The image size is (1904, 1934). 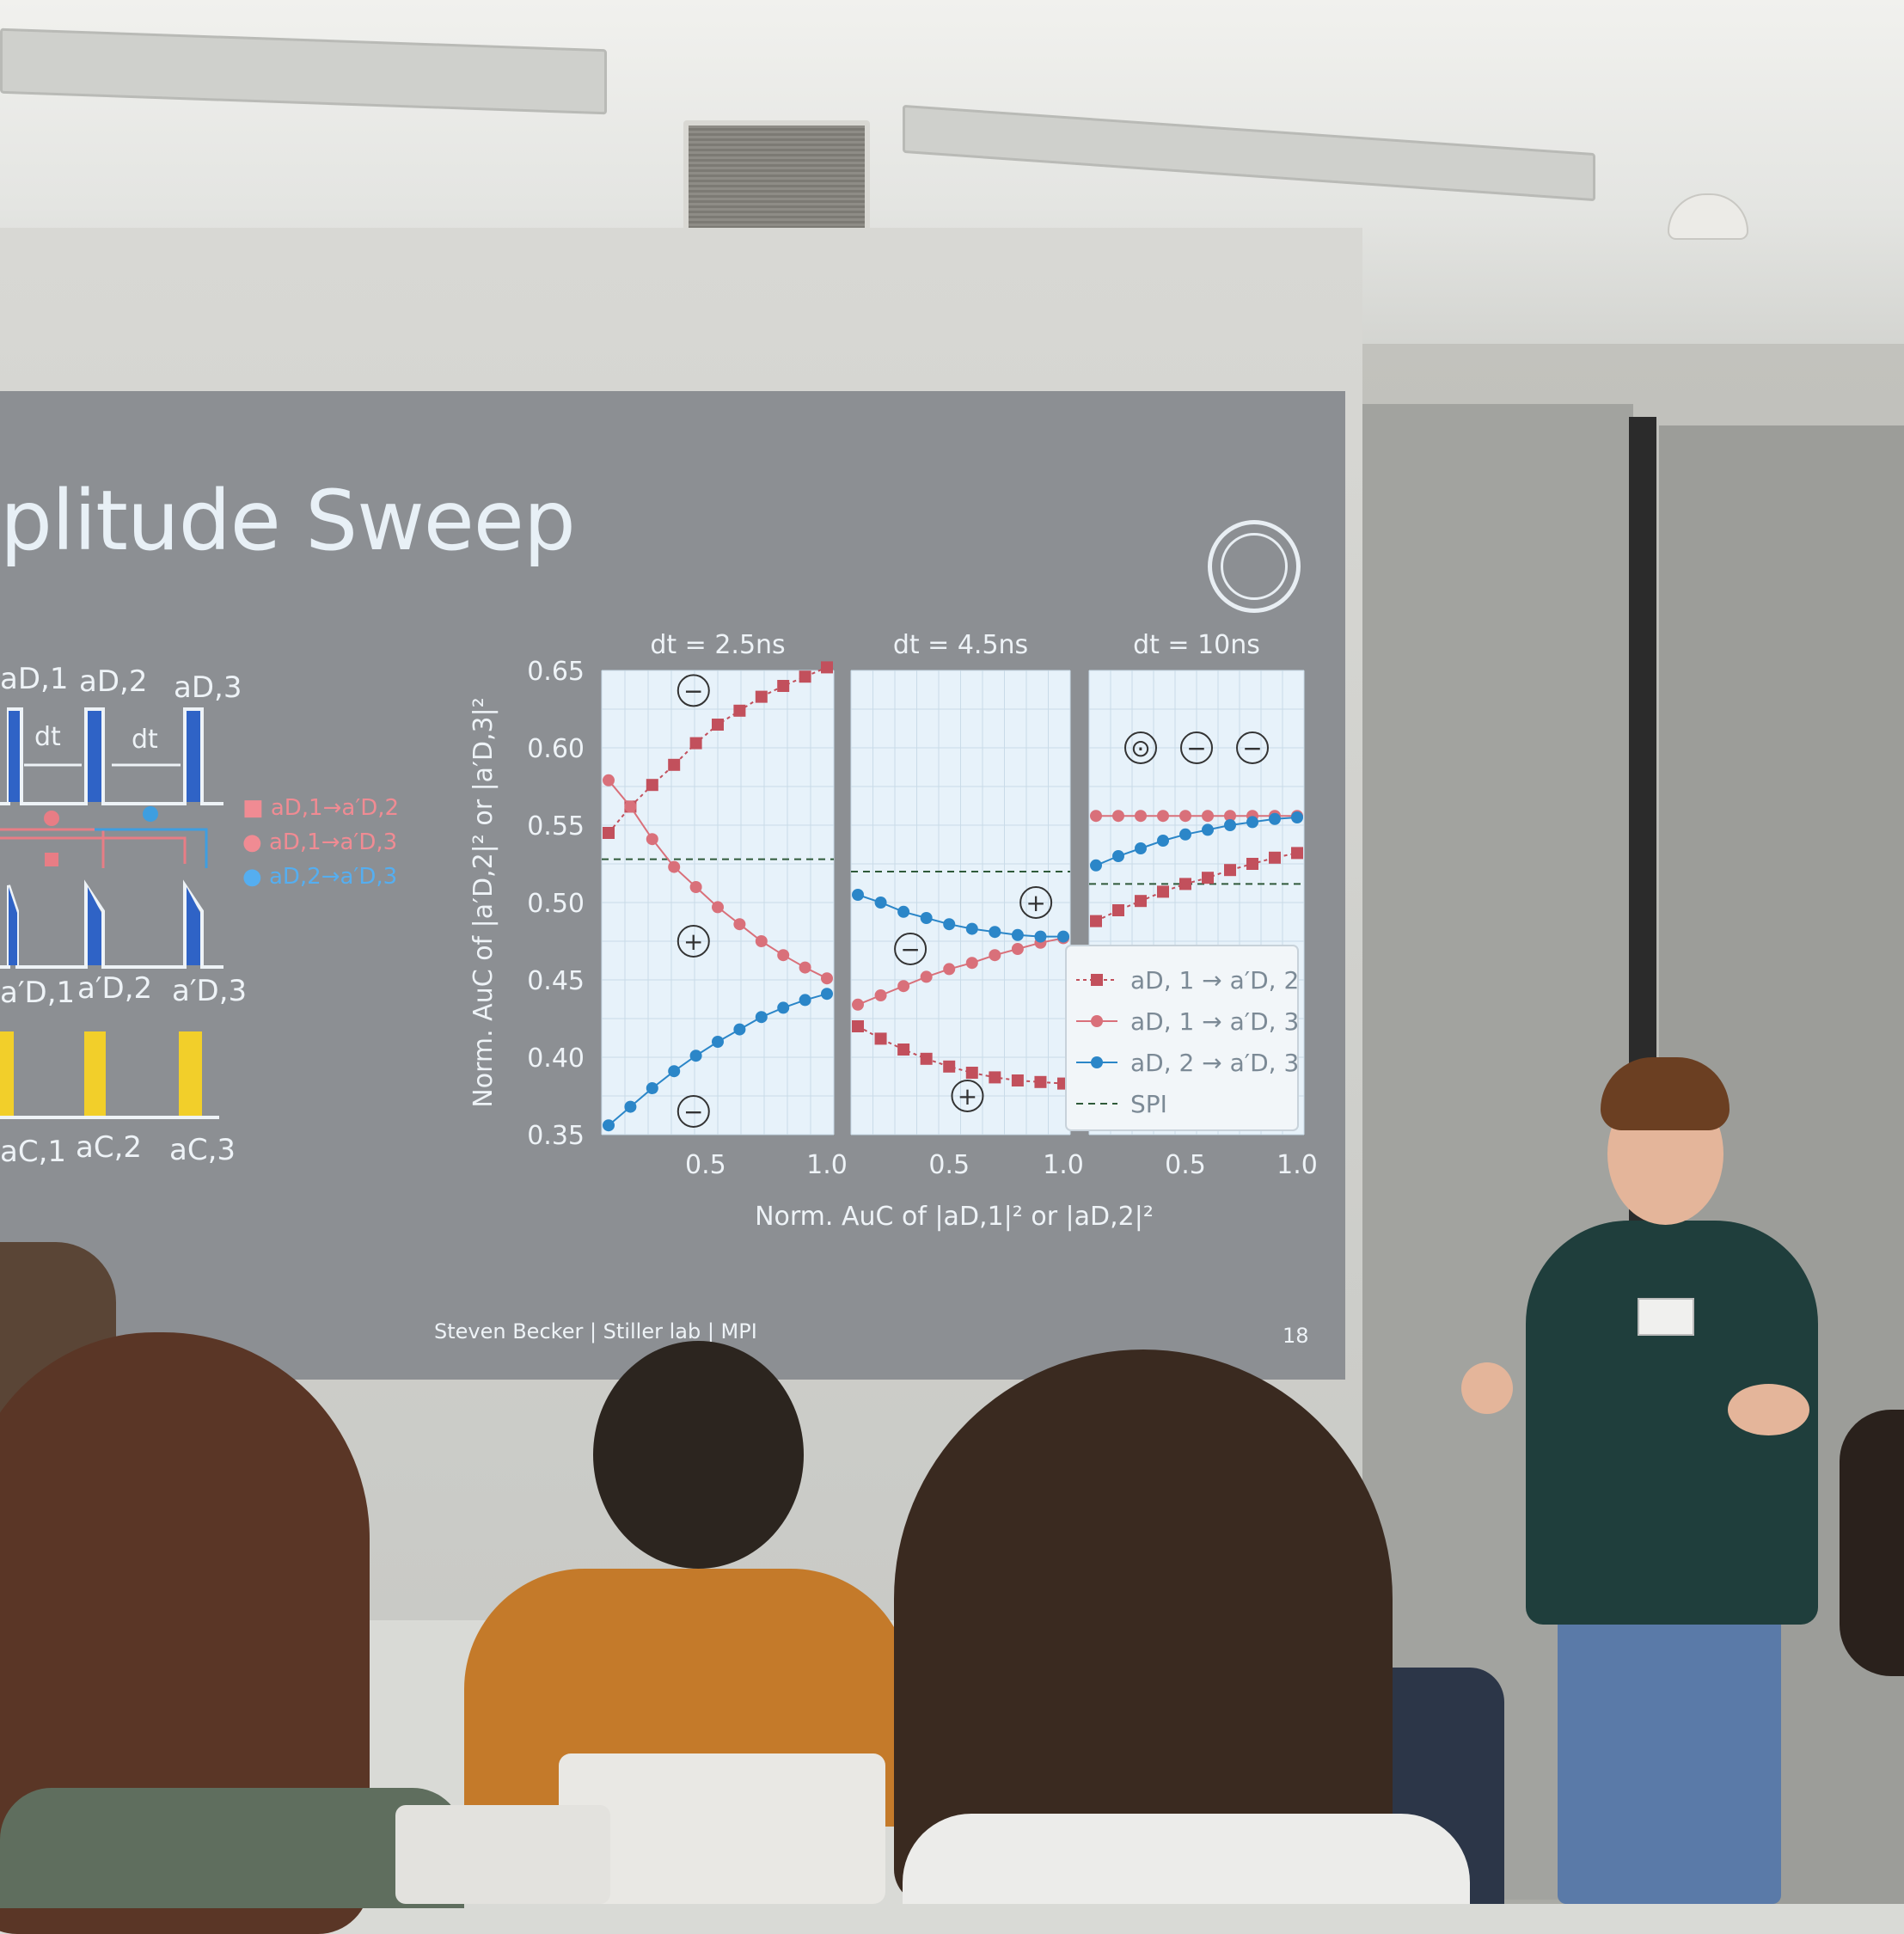 What do you see at coordinates (954, 1217) in the screenshot?
I see `x-axis-label: Norm. AuC of |aD,1|² or |aD,2|²` at bounding box center [954, 1217].